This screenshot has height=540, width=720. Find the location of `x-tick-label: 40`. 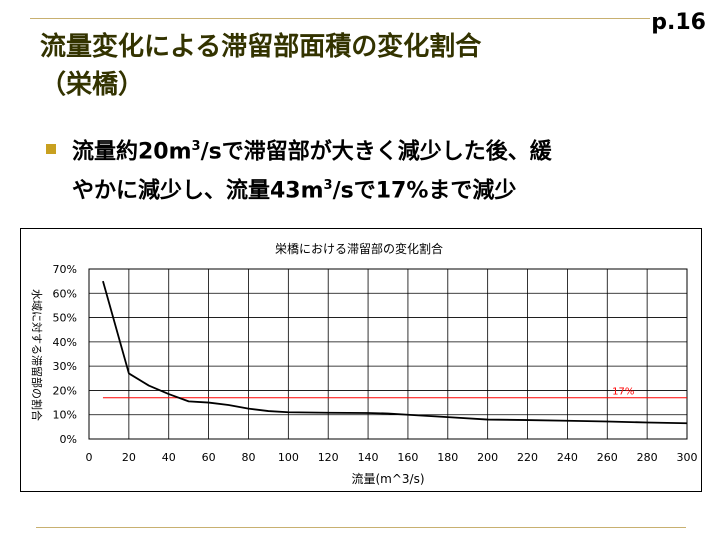

x-tick-label: 40 is located at coordinates (169, 457).